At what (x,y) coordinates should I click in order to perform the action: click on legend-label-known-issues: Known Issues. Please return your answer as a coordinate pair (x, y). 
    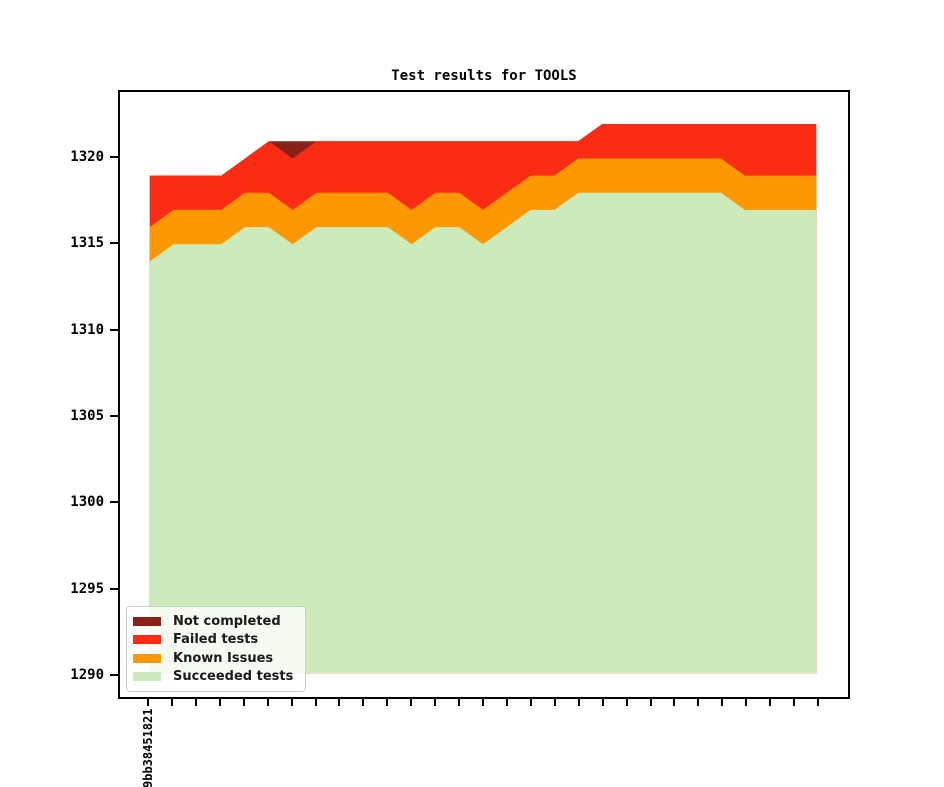
    Looking at the image, I should click on (223, 658).